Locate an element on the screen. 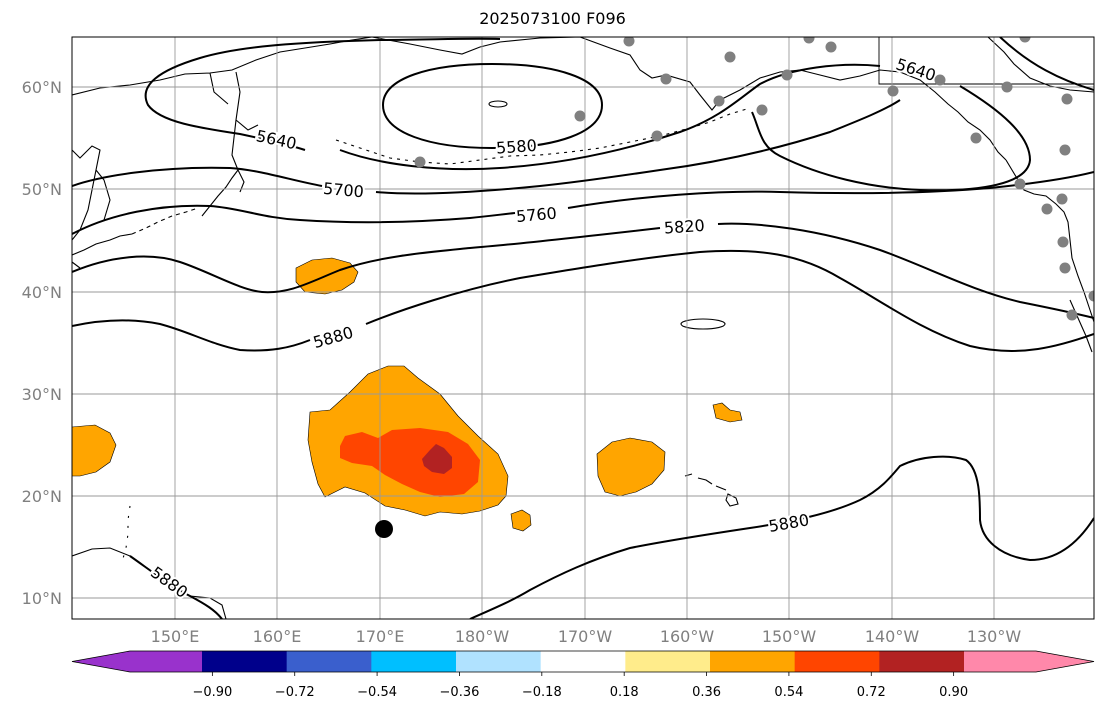 This screenshot has width=1105, height=712. colorbar-tick-label: 0.54 is located at coordinates (788, 692).